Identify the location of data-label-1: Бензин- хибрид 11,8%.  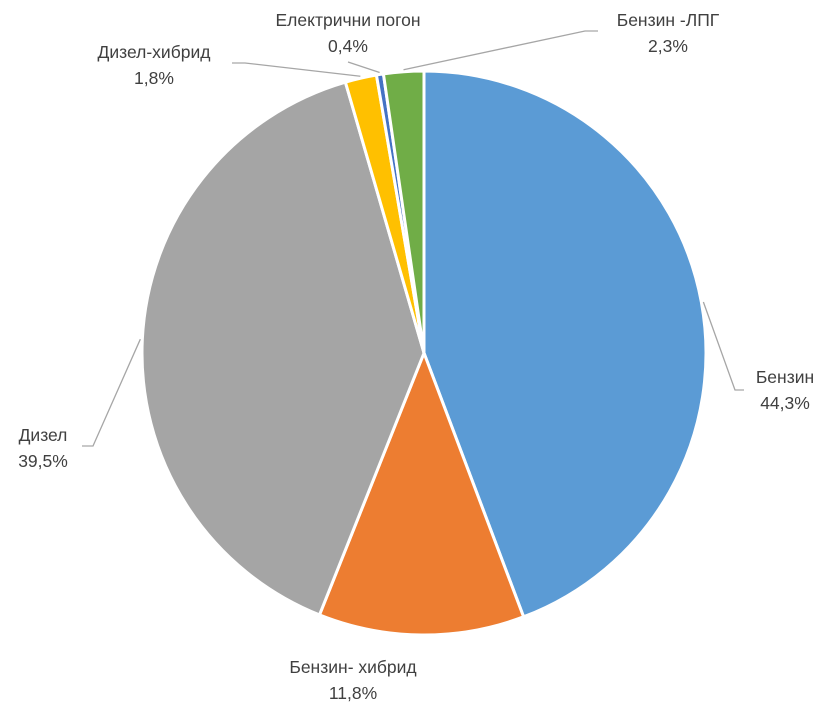
(352, 680).